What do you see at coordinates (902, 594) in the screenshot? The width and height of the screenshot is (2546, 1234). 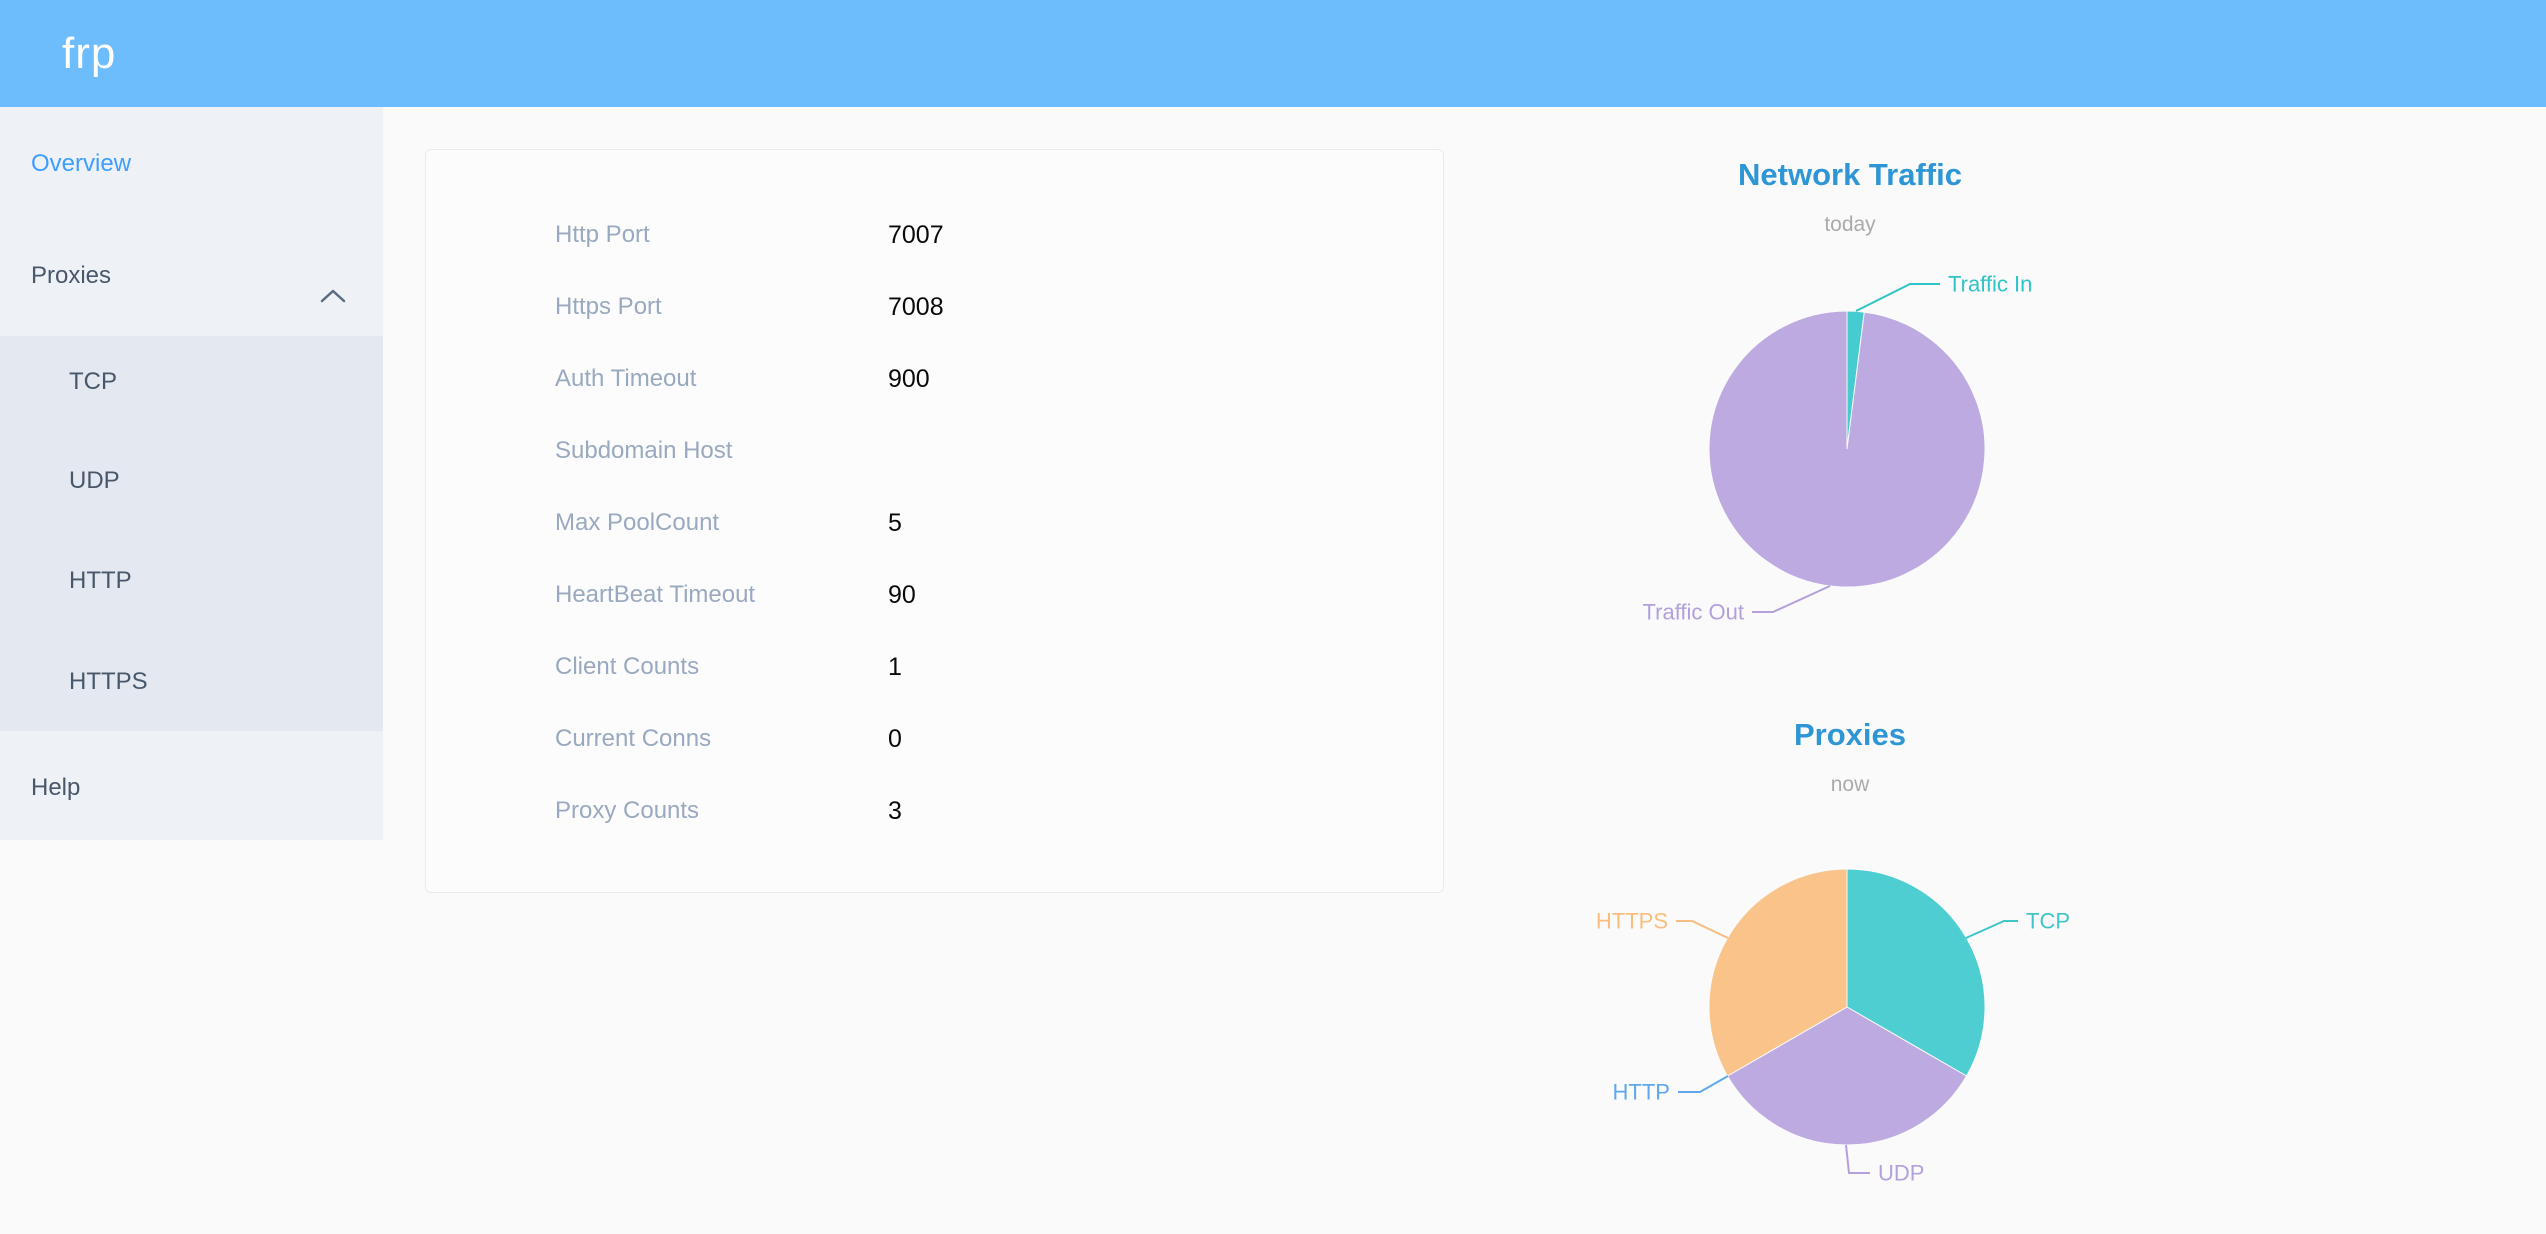 I see `info-row-value: 90` at bounding box center [902, 594].